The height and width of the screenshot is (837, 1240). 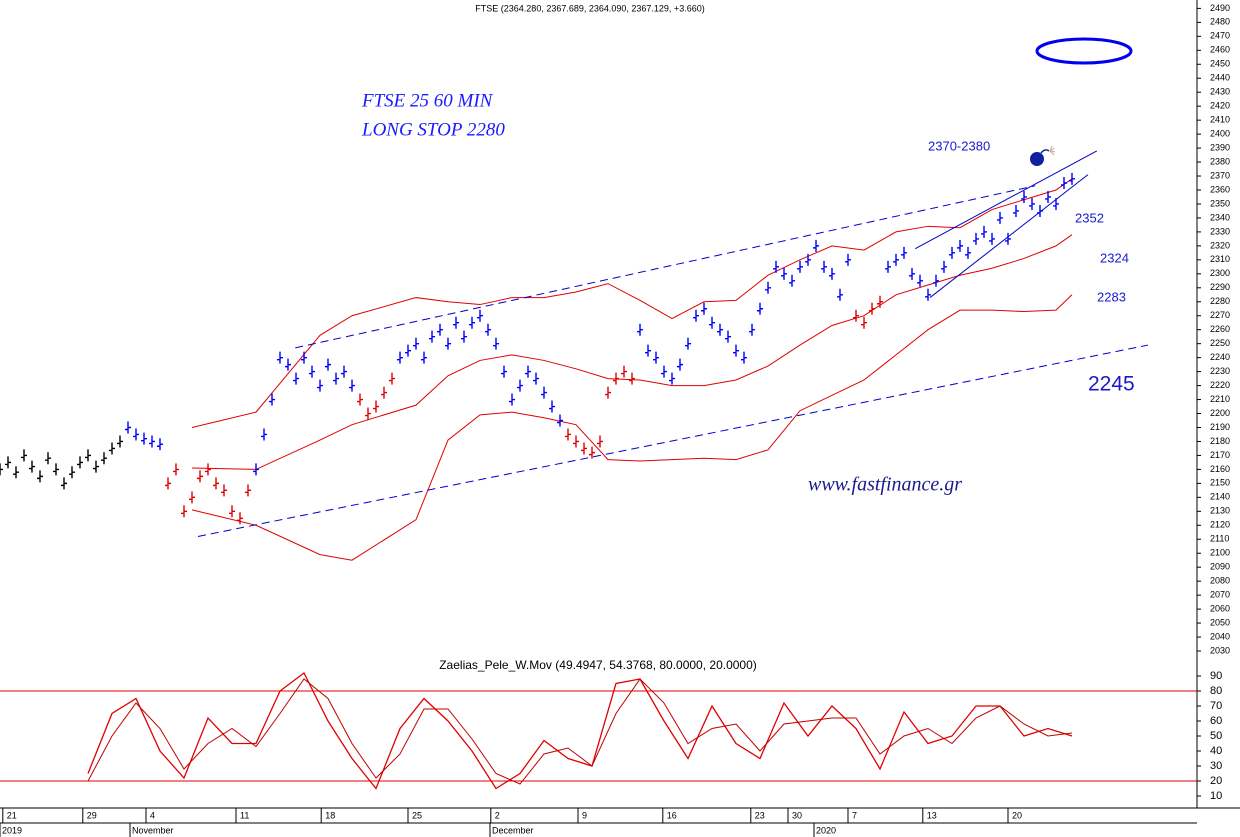 I want to click on annotation: LONG STOP 2280, so click(x=433, y=129).